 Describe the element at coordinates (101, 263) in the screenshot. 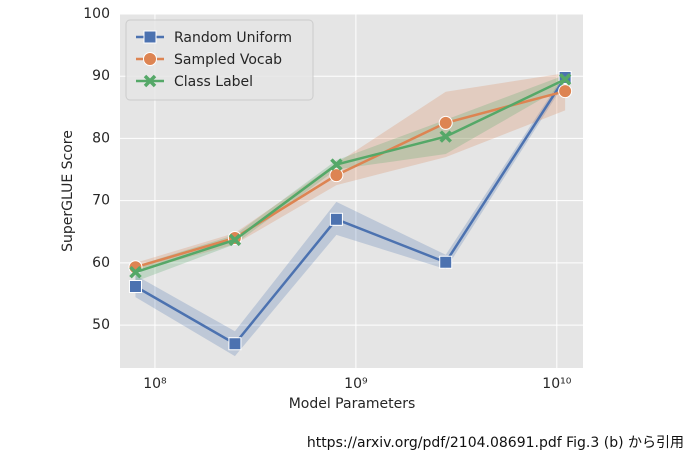

I see `y-tick-label: 60` at that location.